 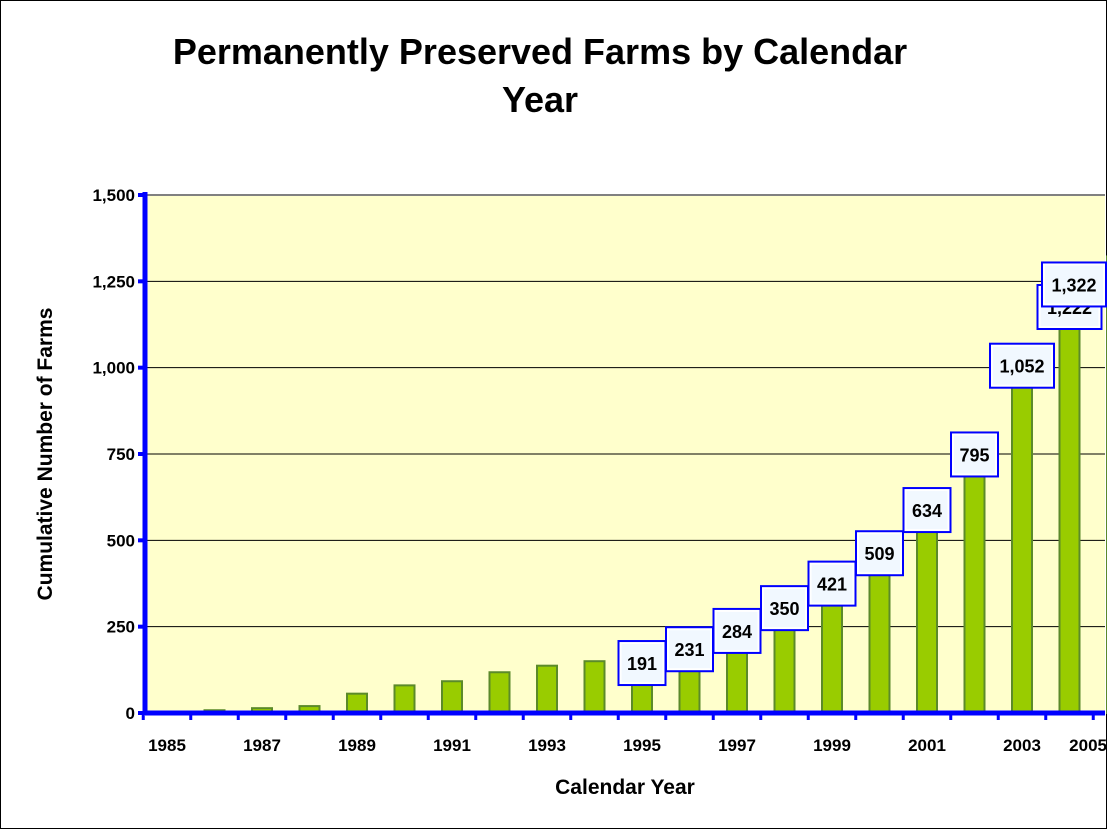 What do you see at coordinates (404, 699) in the screenshot?
I see `bar-1990` at bounding box center [404, 699].